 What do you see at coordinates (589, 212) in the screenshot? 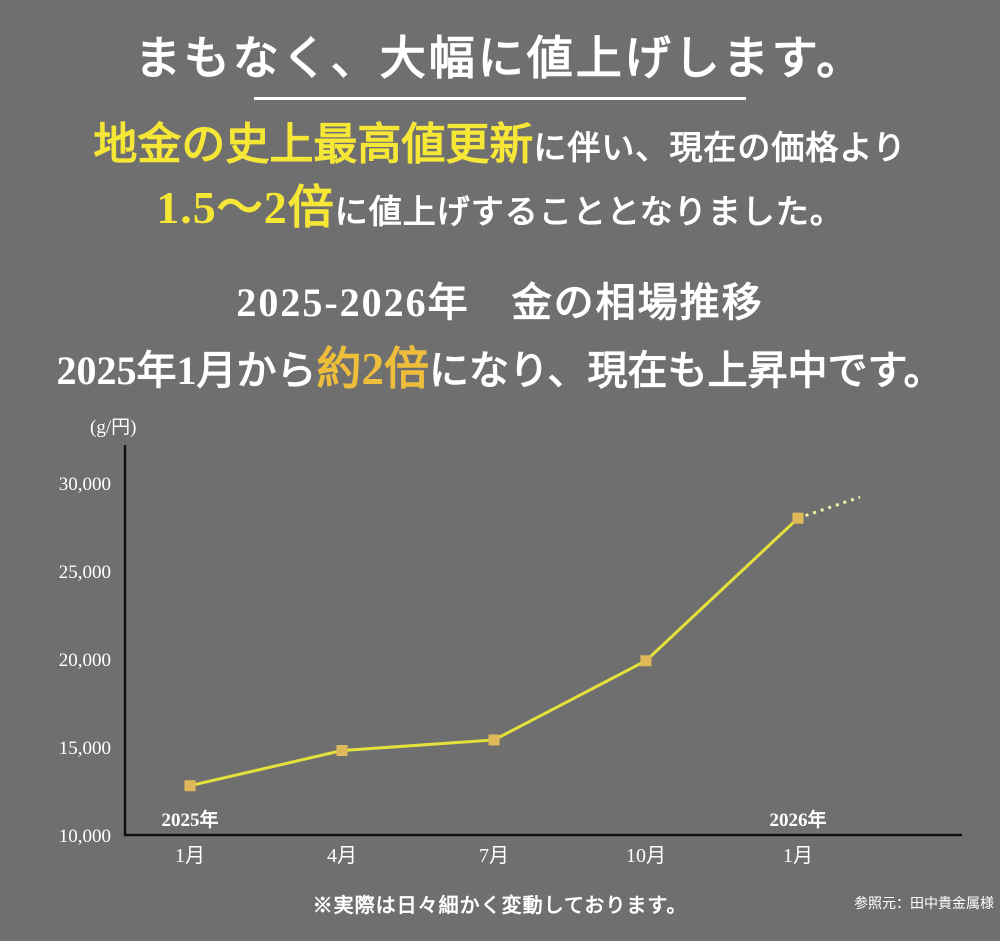
I see `announcement-rest-2: に値上げすることとなりました。` at bounding box center [589, 212].